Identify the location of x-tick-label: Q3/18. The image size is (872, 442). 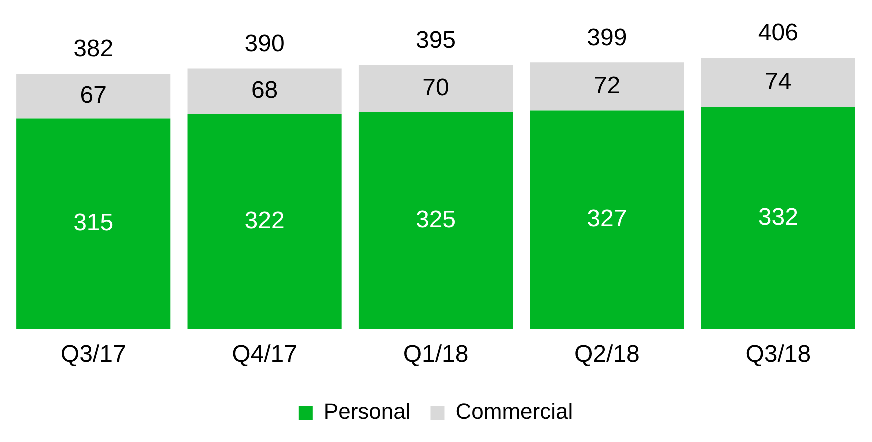
(779, 354).